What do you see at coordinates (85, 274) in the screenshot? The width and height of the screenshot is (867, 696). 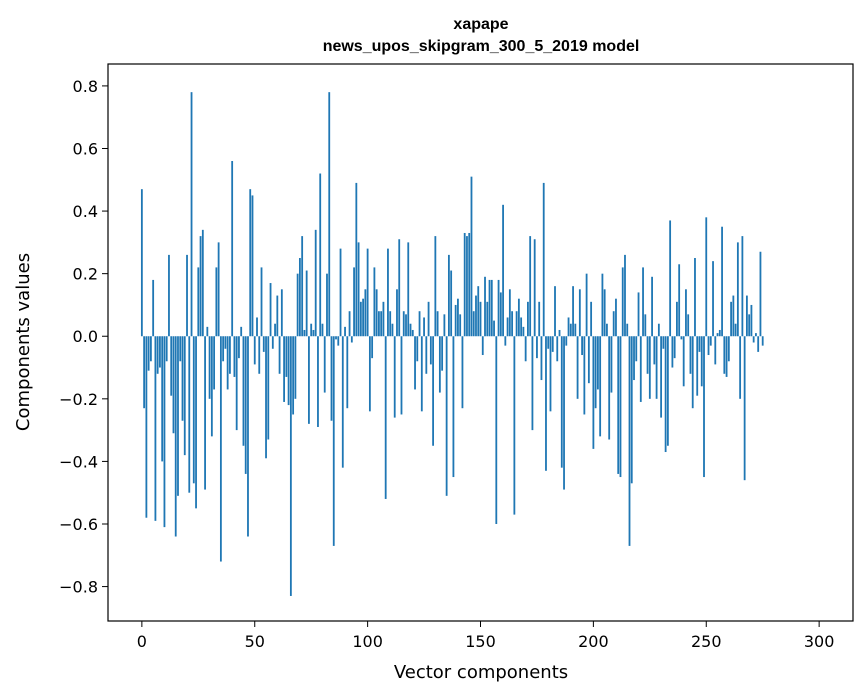 I see `y-tick-label: 0.2` at bounding box center [85, 274].